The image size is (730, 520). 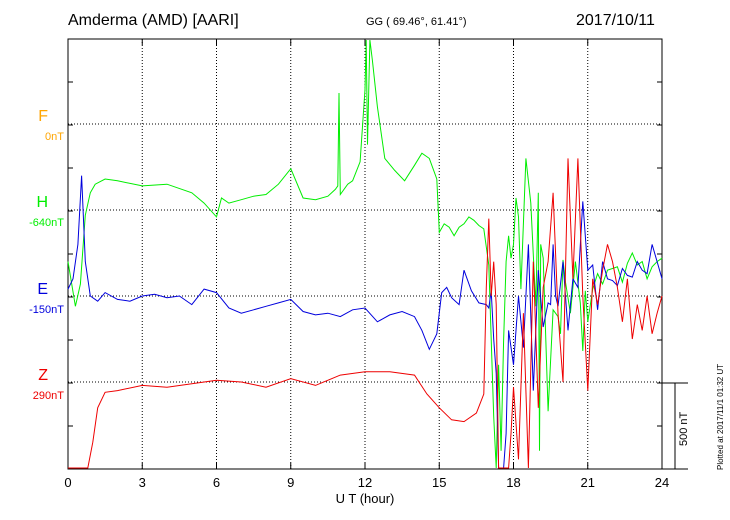 I want to click on series-base-z: 290nT, so click(x=48, y=396).